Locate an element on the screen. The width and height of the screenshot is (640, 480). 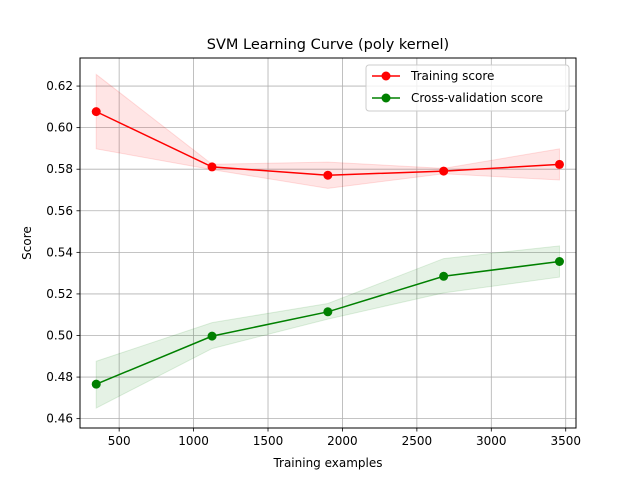
y-axis-ticks: 0.46 0.48 0.50 0.52 0.54 0.56 0.58 0.60 0.62 is located at coordinates (63, 252).